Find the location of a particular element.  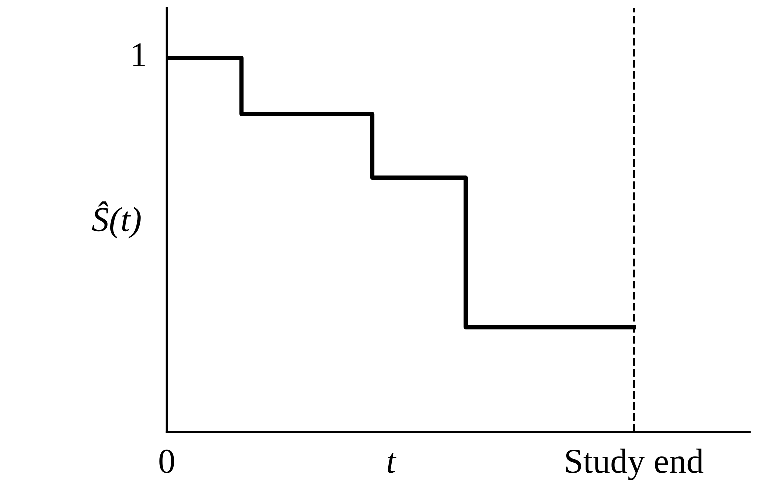

x-tick-label: t is located at coordinates (392, 463).